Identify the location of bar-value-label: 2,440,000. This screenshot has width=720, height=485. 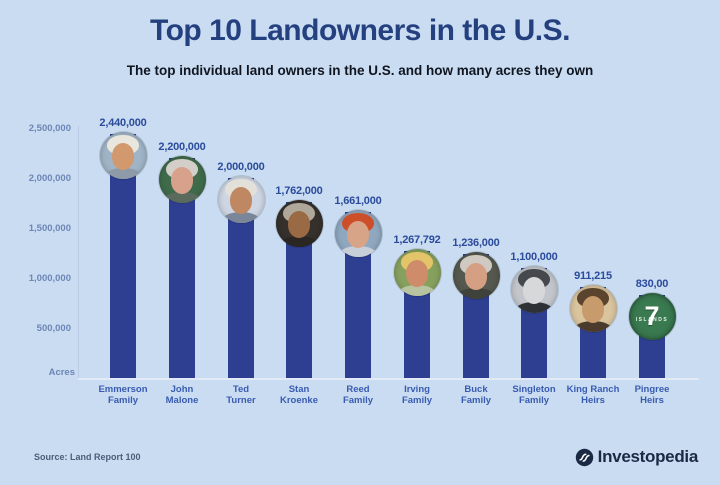
(123, 123).